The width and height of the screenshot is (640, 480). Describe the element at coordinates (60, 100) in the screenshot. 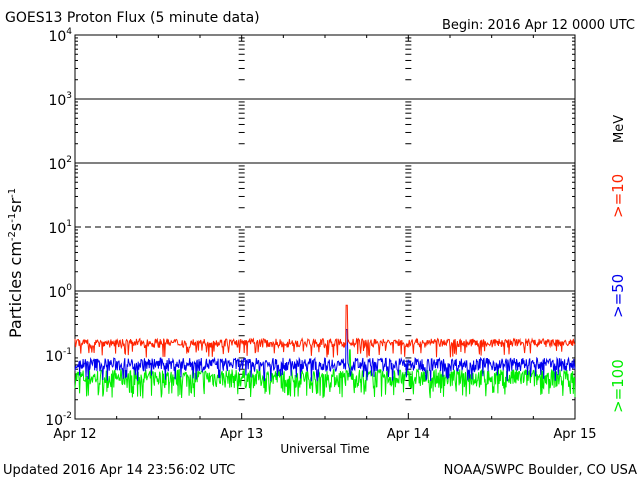

I see `y-tick-label-5: 10³` at that location.